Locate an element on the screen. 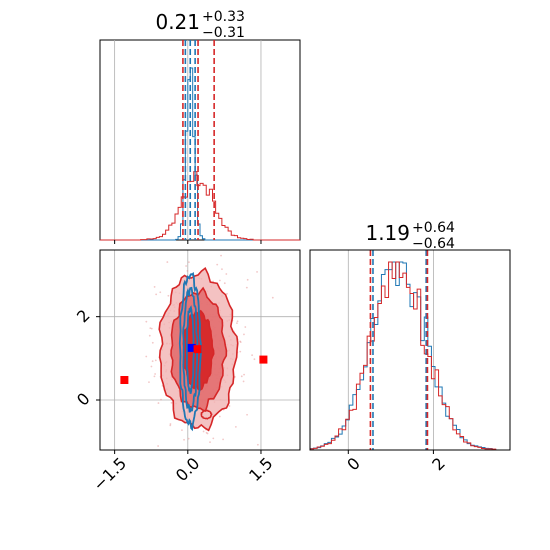 This screenshot has width=550, height=550. panel-scatter-frame is located at coordinates (200, 350).